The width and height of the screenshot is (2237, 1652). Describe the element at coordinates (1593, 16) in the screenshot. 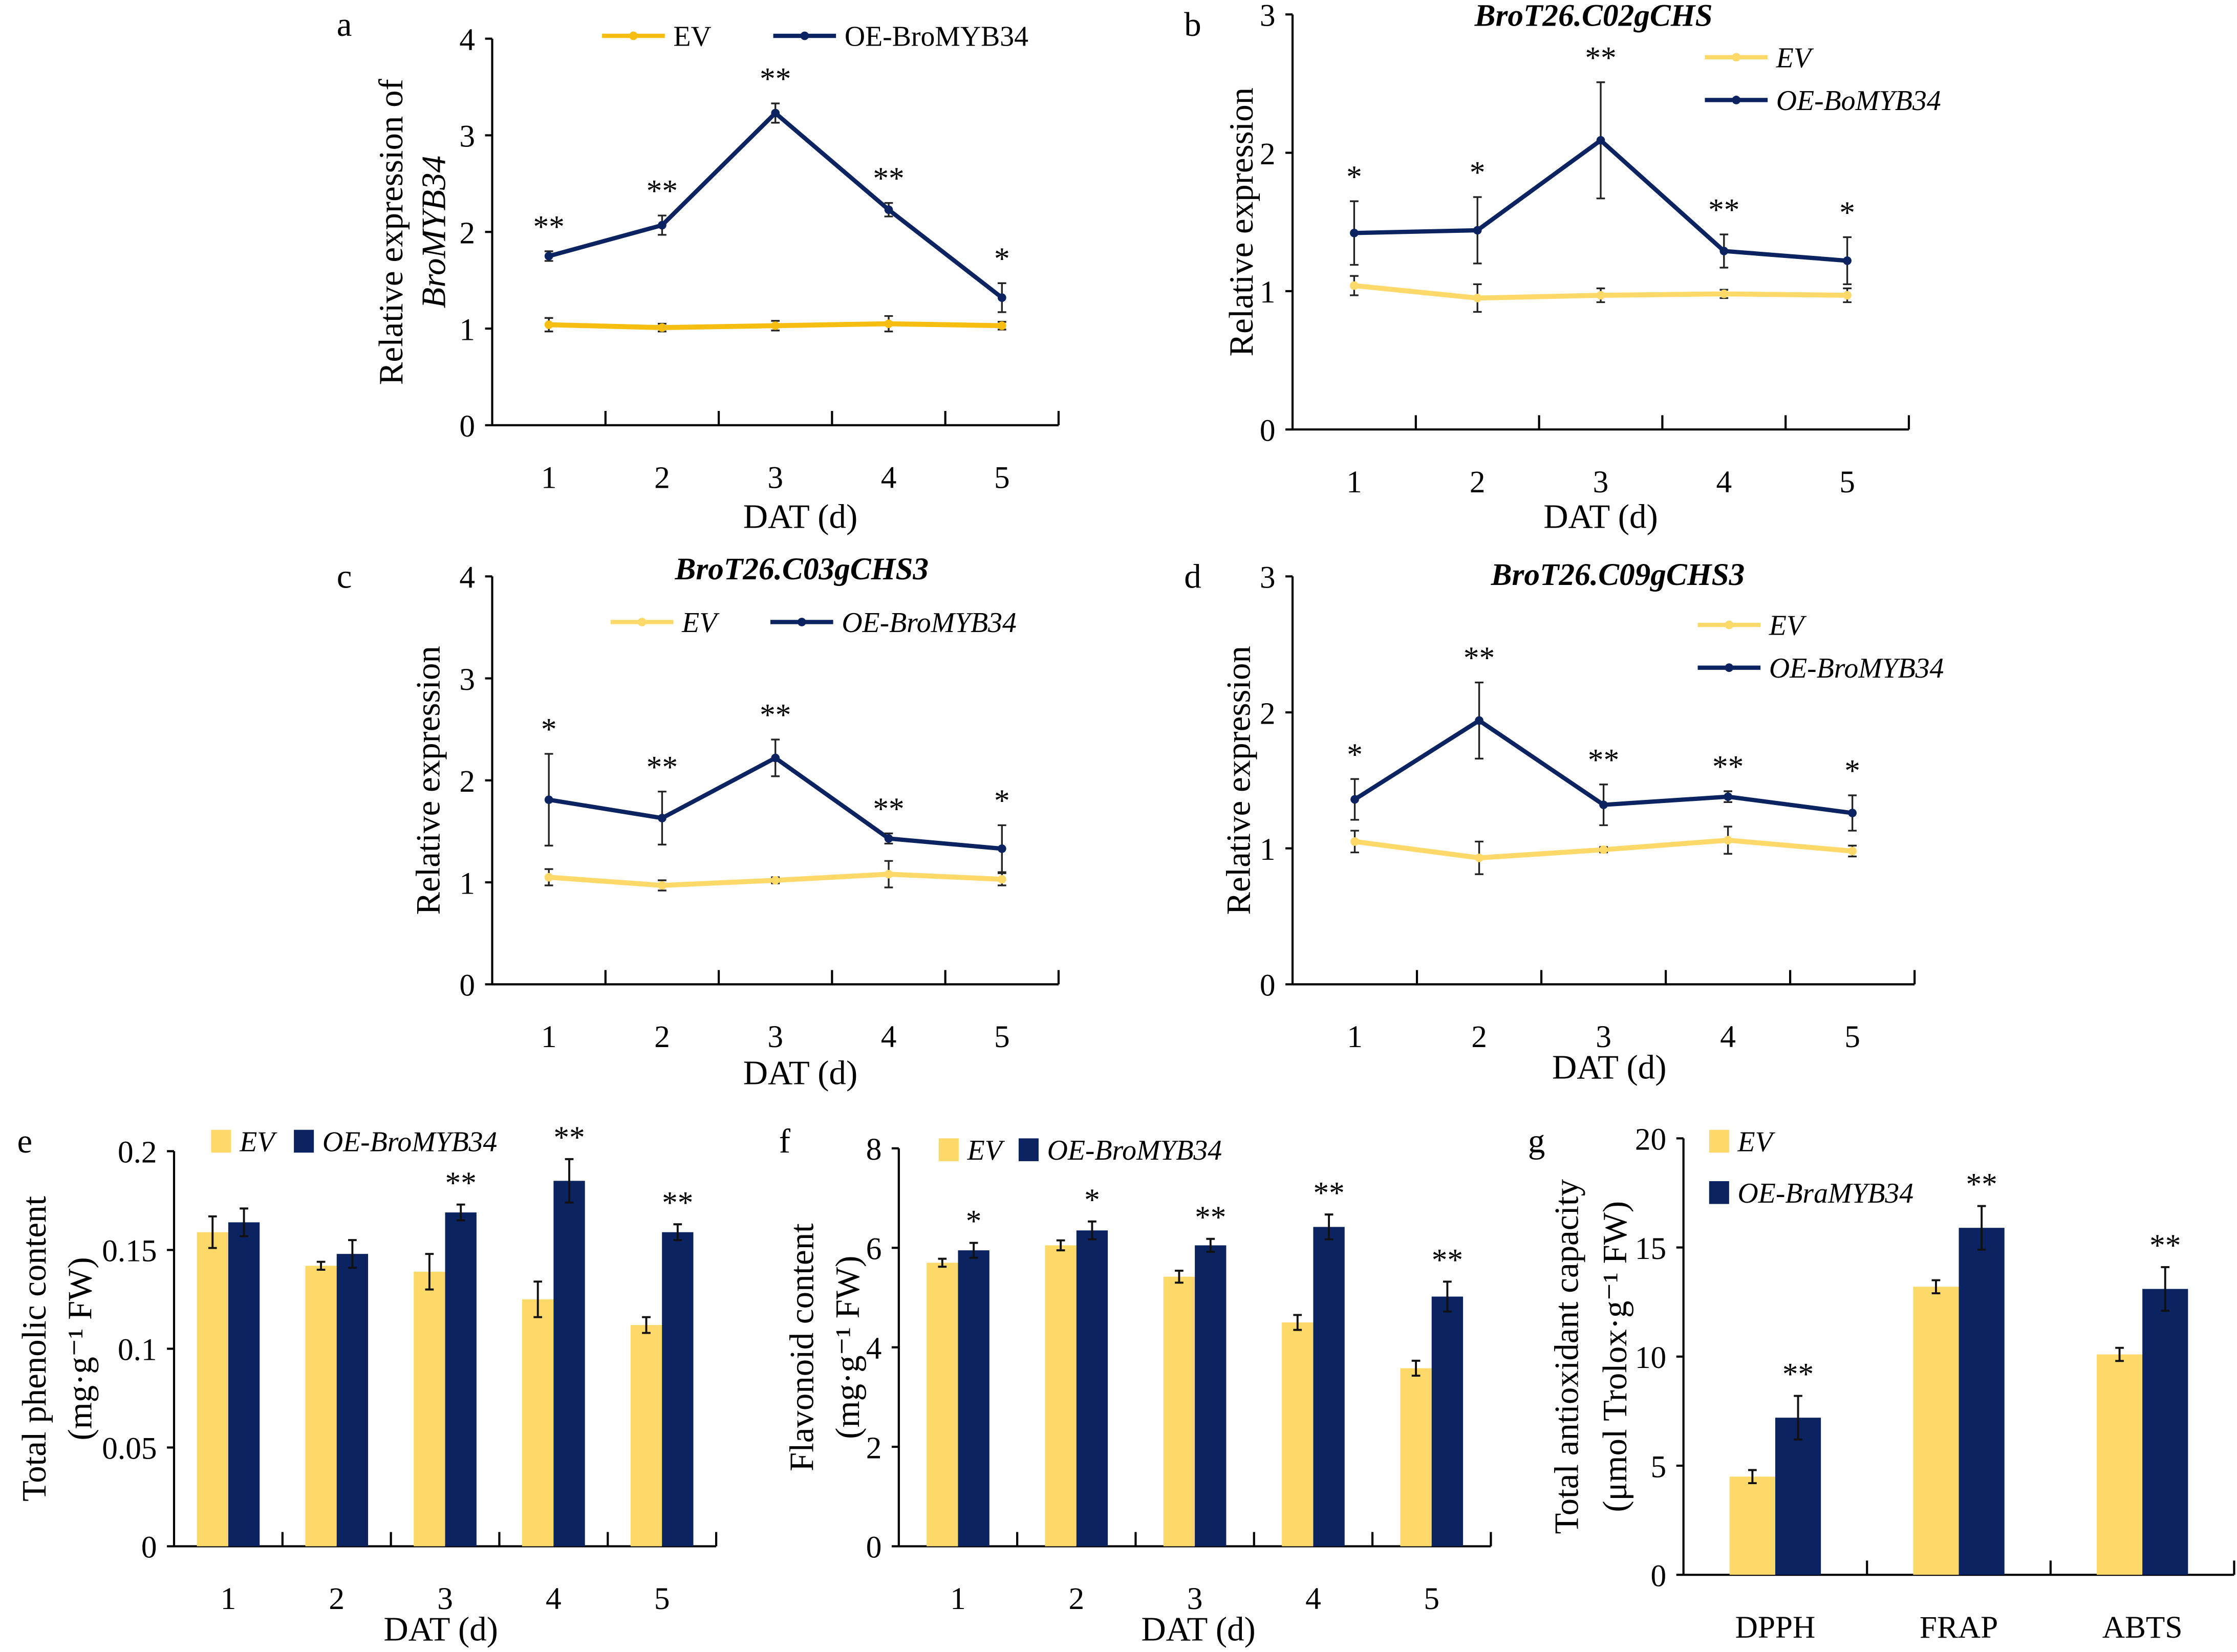

I see `chart-title: BroT26.C02gCHS` at that location.